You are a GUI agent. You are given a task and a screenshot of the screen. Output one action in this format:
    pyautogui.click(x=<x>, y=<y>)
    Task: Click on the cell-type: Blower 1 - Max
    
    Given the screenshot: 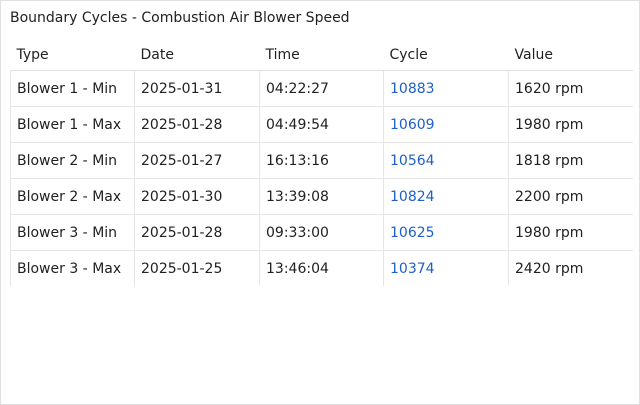 What is the action you would take?
    pyautogui.click(x=72, y=124)
    